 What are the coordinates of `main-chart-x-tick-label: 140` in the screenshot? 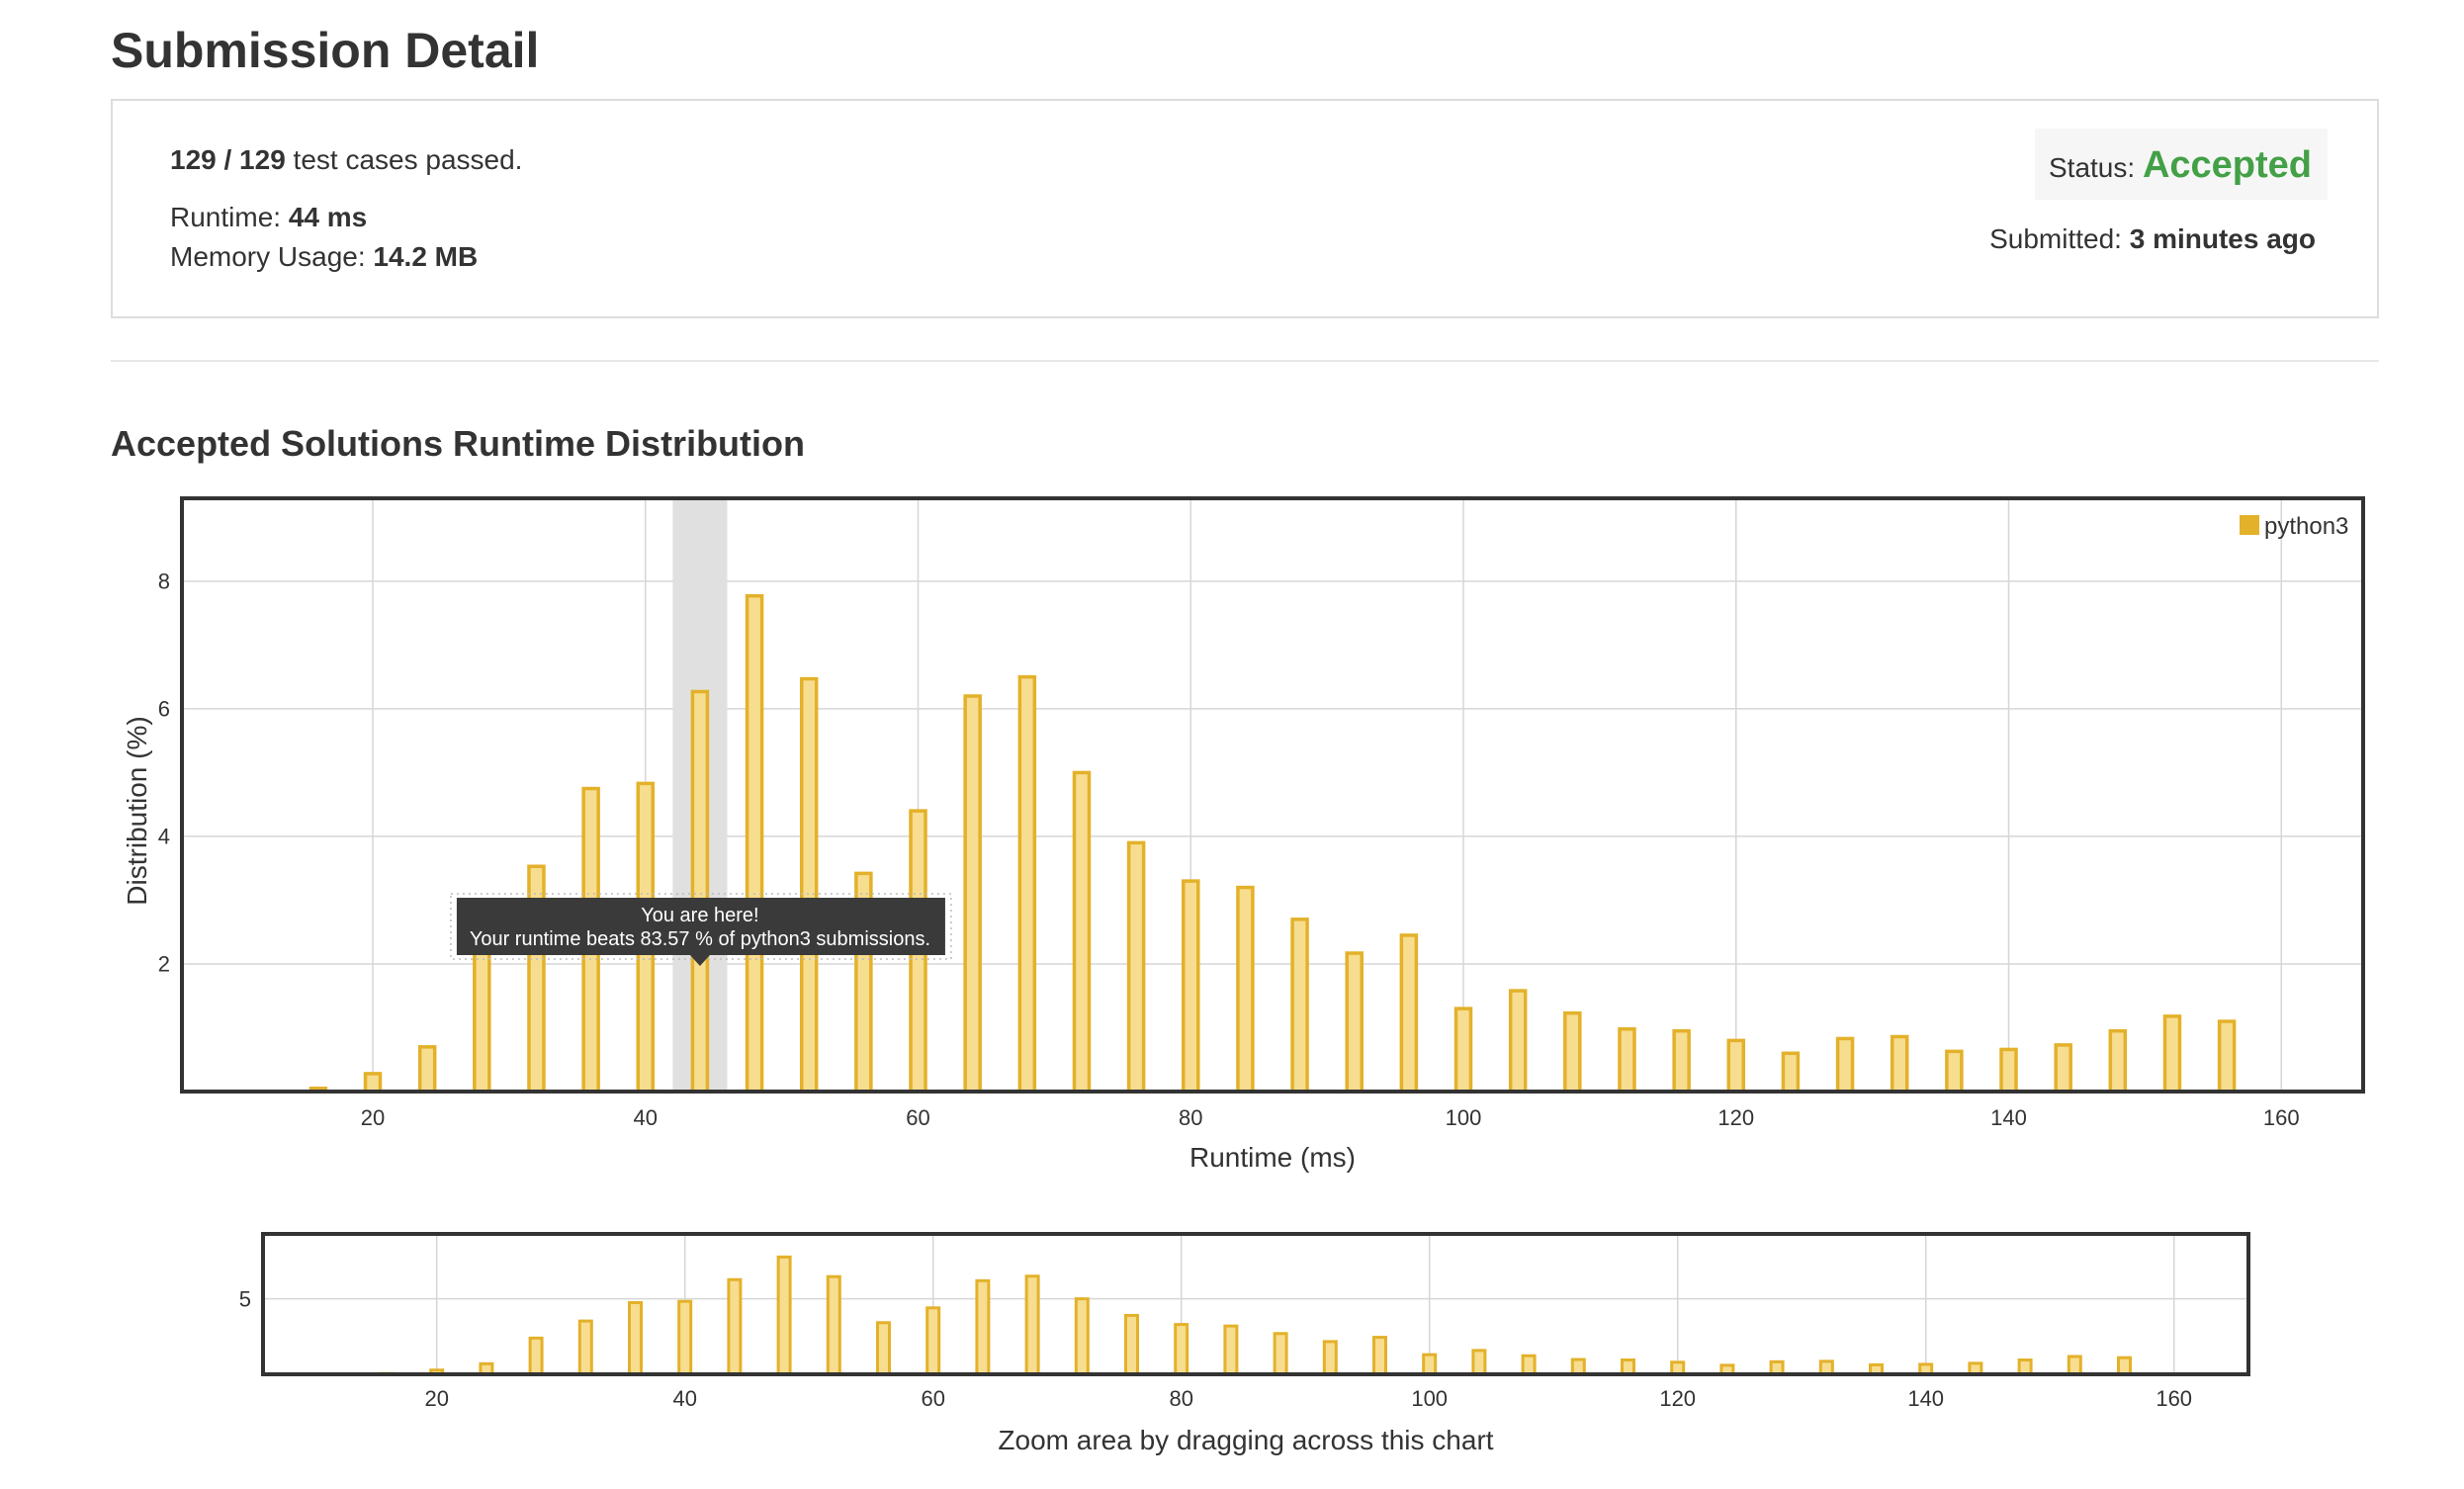 It's located at (2008, 1117).